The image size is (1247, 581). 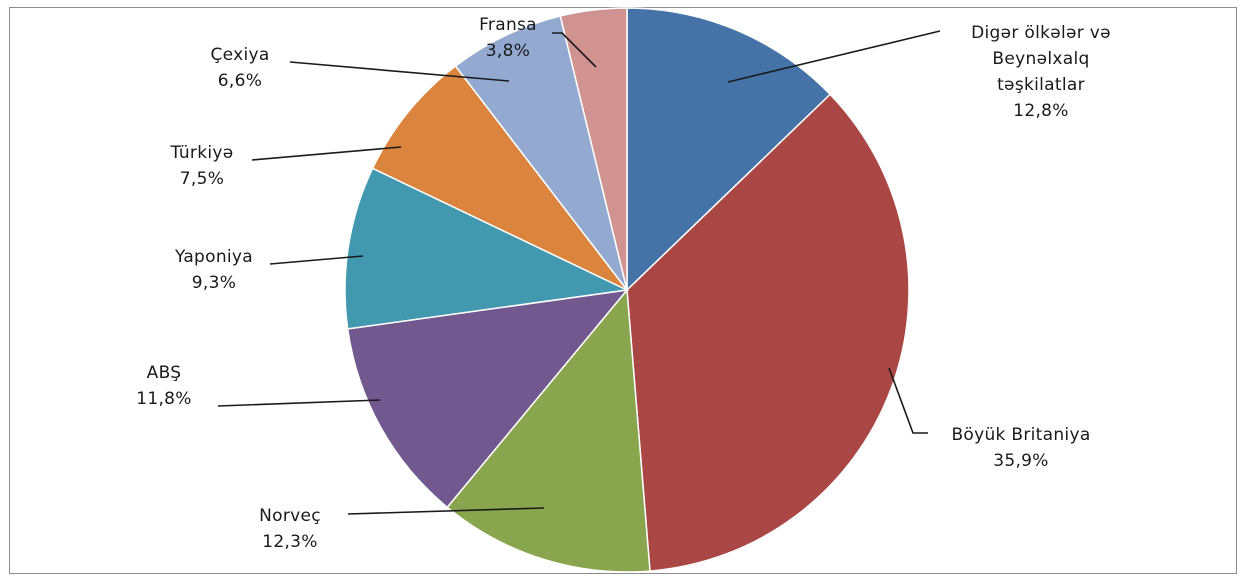 What do you see at coordinates (201, 153) in the screenshot?
I see `slice-category-label: Türkiyə` at bounding box center [201, 153].